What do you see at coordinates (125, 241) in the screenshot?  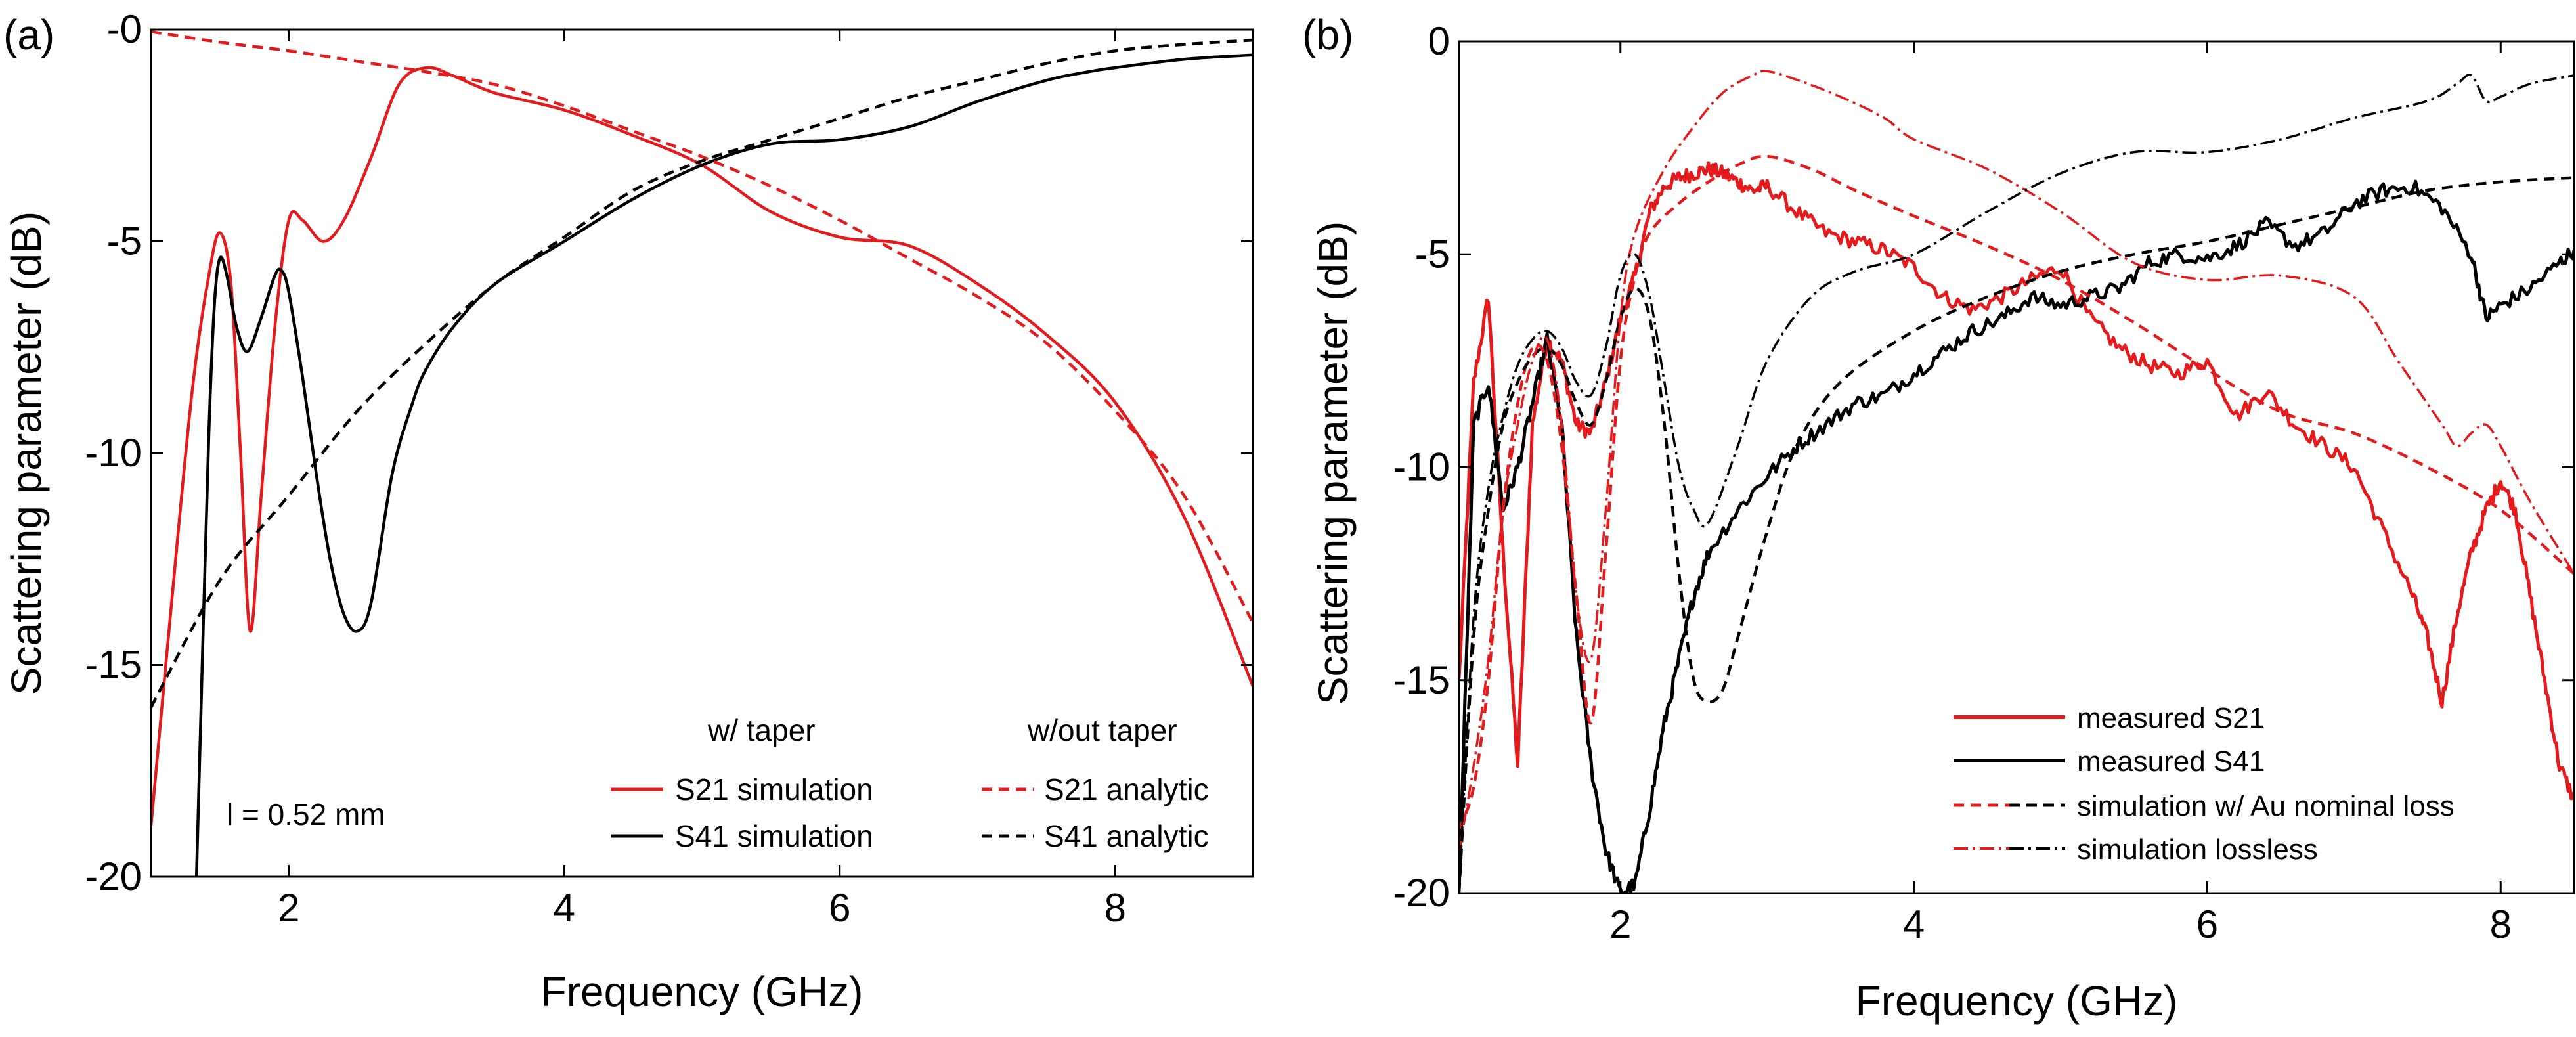 I see `panel-a-ytick-label-1: -5` at bounding box center [125, 241].